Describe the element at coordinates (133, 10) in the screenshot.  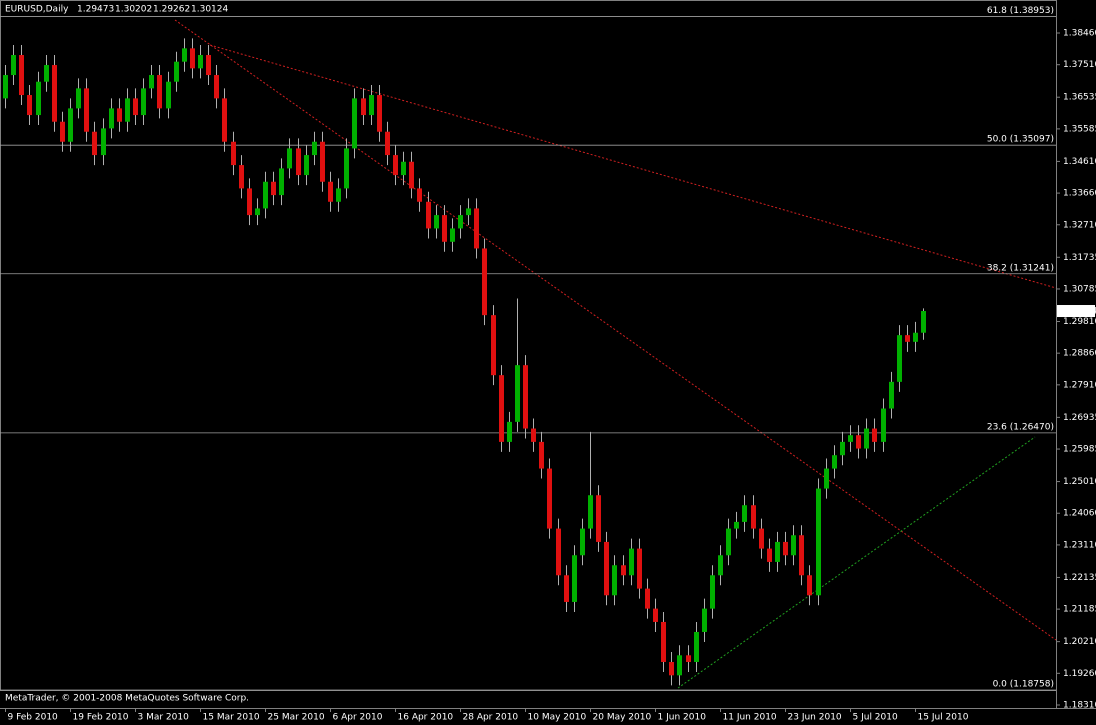
I see `high-value: 1.30202` at that location.